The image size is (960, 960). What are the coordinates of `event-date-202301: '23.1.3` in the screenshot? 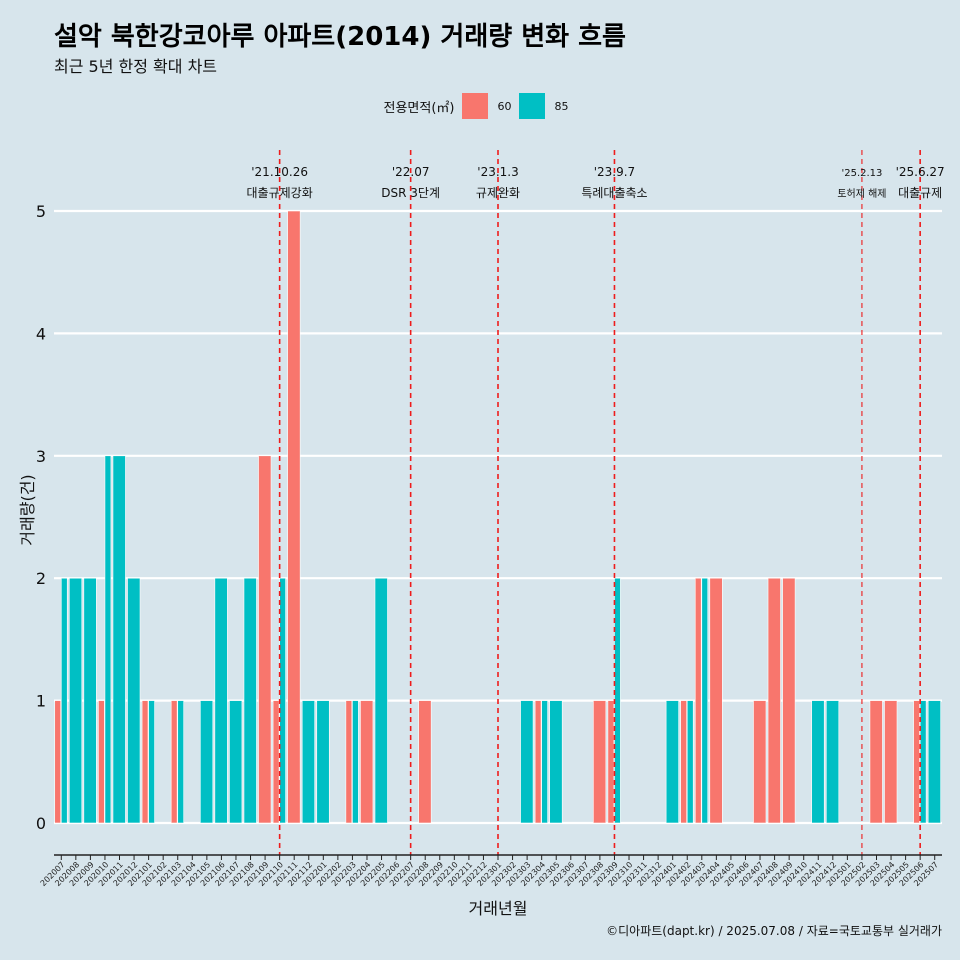 It's located at (497, 172).